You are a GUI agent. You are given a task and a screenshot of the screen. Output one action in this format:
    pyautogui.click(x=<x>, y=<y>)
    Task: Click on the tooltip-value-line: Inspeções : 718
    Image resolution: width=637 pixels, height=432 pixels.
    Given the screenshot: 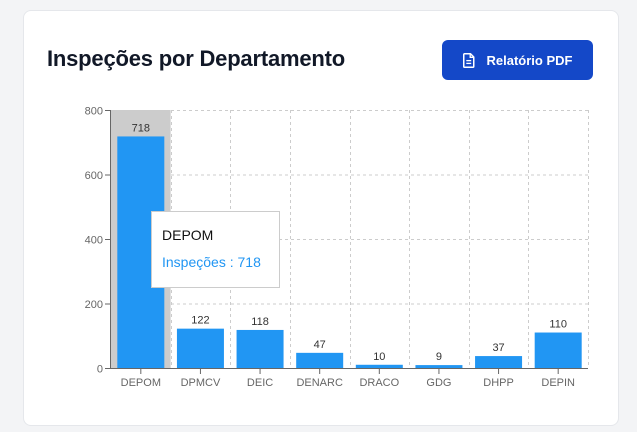 What is the action you would take?
    pyautogui.click(x=215, y=262)
    